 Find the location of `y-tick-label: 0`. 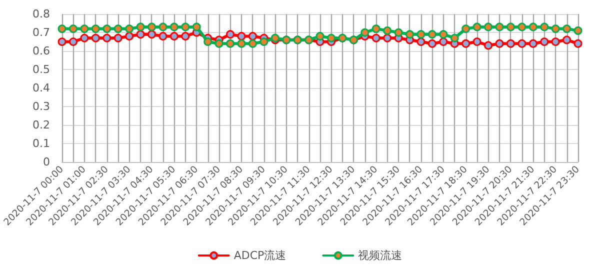

y-tick-label: 0 is located at coordinates (46, 162).